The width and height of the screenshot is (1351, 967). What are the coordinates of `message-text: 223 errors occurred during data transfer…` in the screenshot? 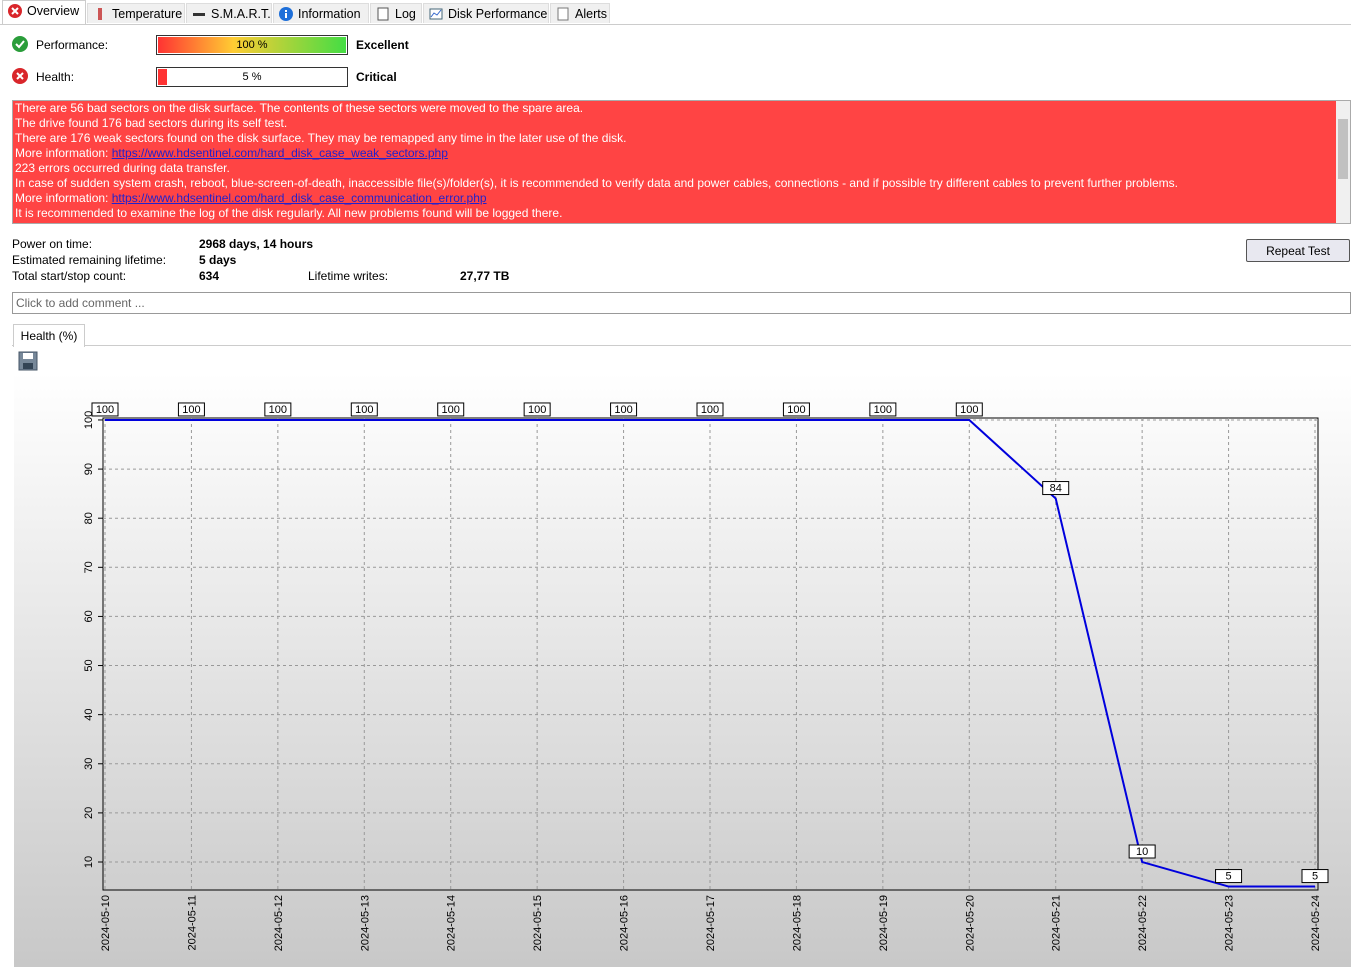 It's located at (122, 168).